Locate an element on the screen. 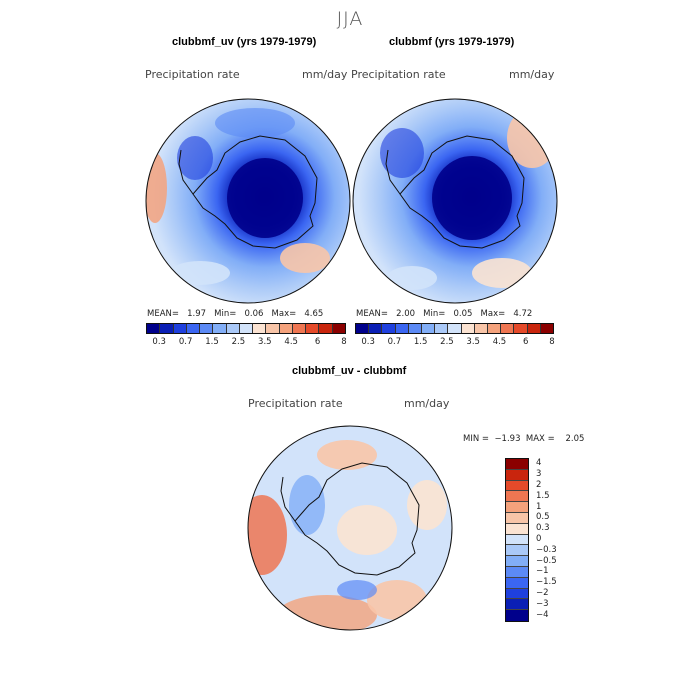 The image size is (700, 700). colorbar-tick-label: −4 is located at coordinates (542, 614).